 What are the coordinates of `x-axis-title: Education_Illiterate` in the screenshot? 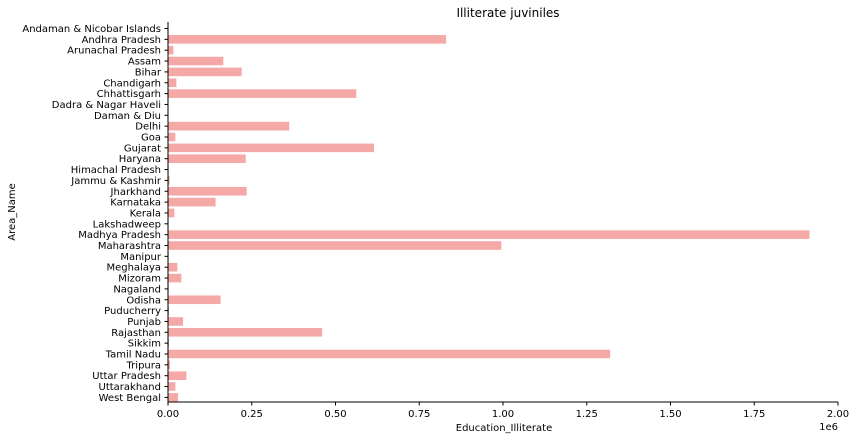 It's located at (504, 428).